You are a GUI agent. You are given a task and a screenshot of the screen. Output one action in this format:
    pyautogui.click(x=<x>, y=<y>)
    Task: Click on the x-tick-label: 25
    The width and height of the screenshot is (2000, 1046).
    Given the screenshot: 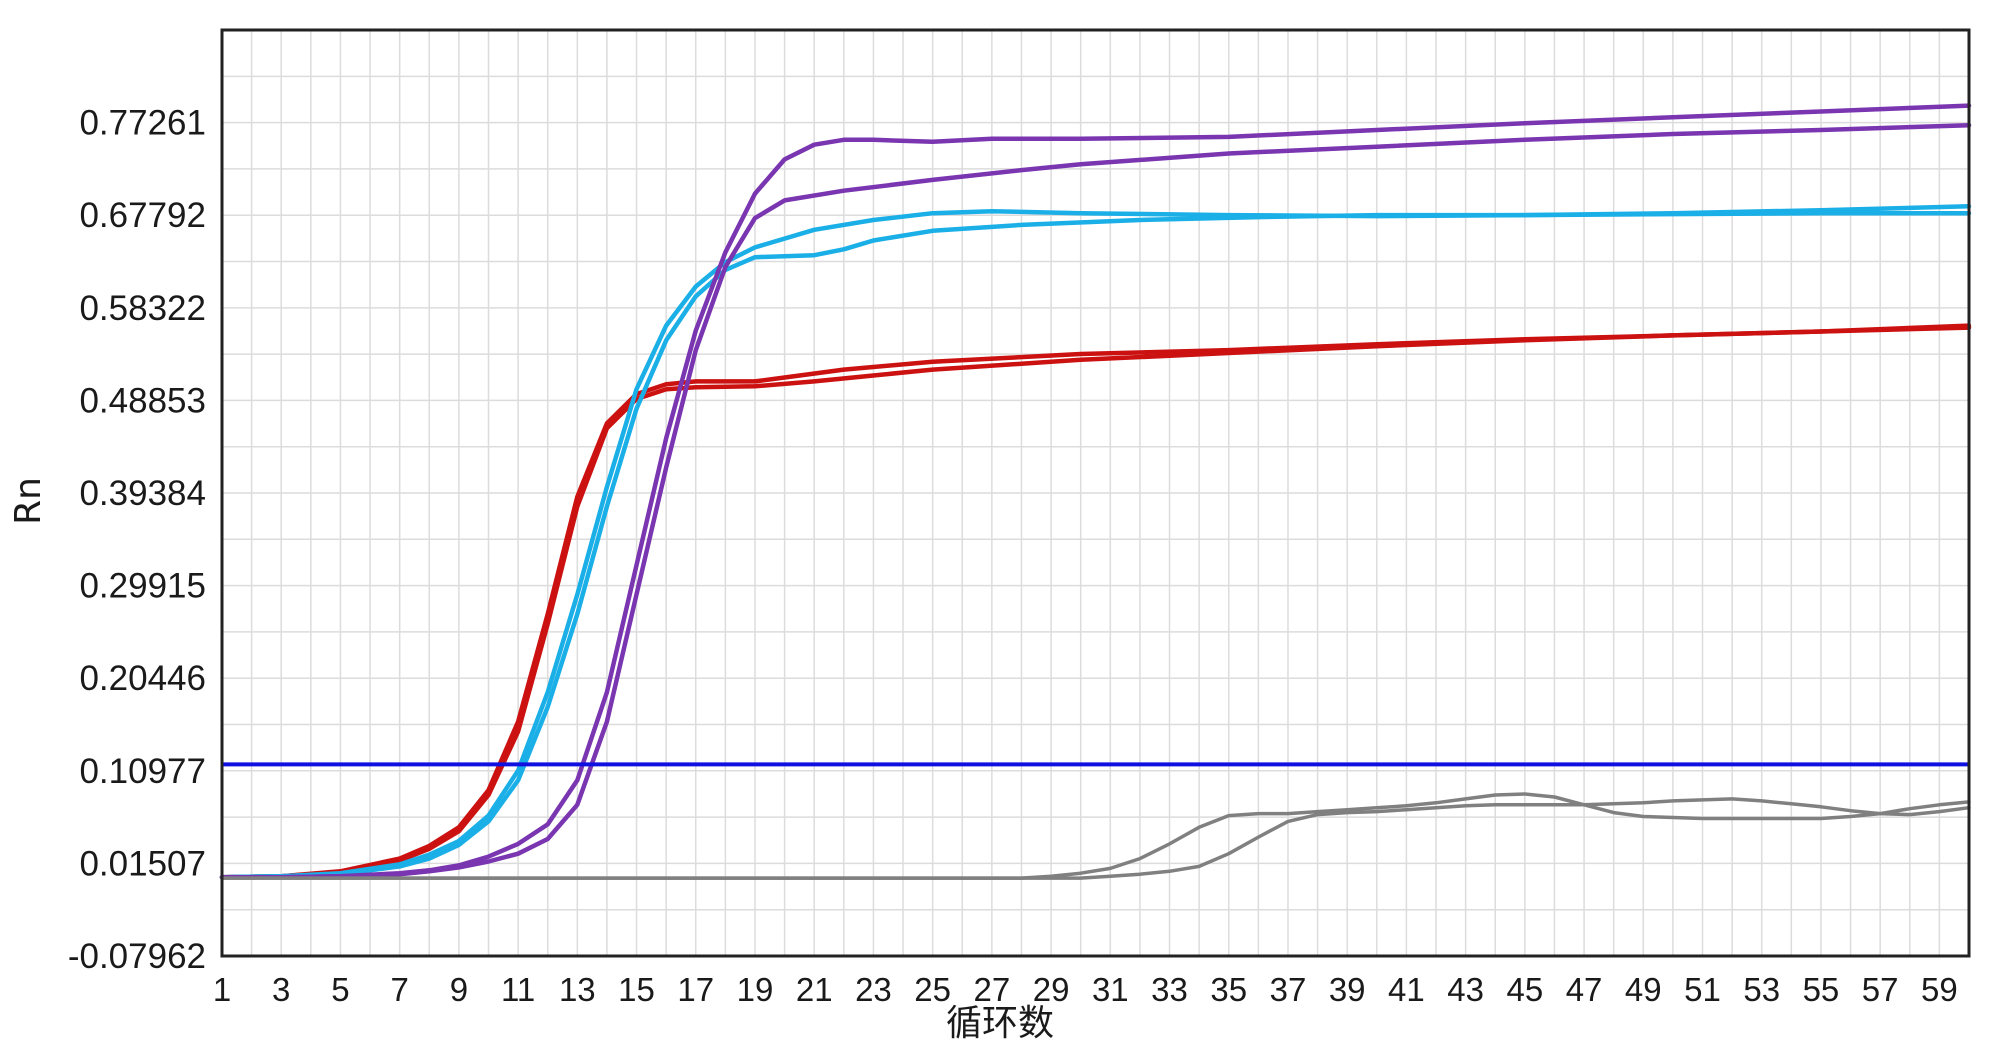 What is the action you would take?
    pyautogui.click(x=932, y=989)
    